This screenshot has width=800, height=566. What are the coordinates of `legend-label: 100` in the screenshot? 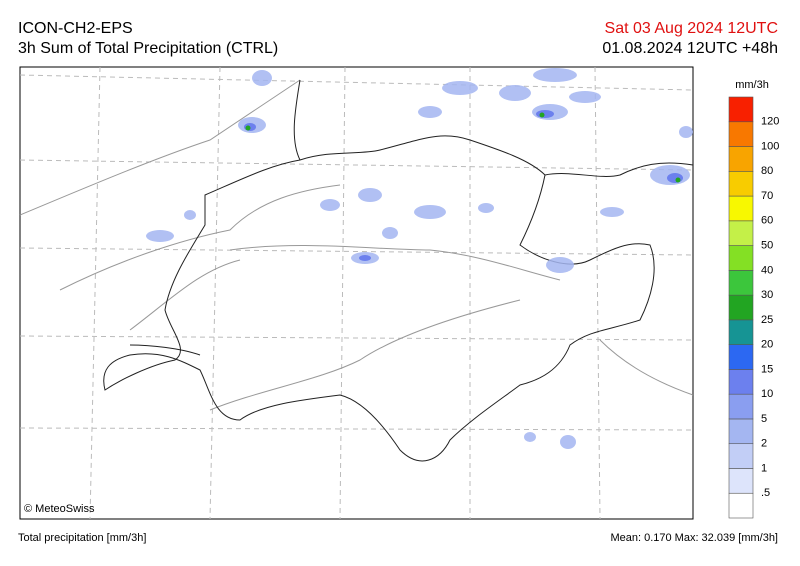 It's located at (770, 146).